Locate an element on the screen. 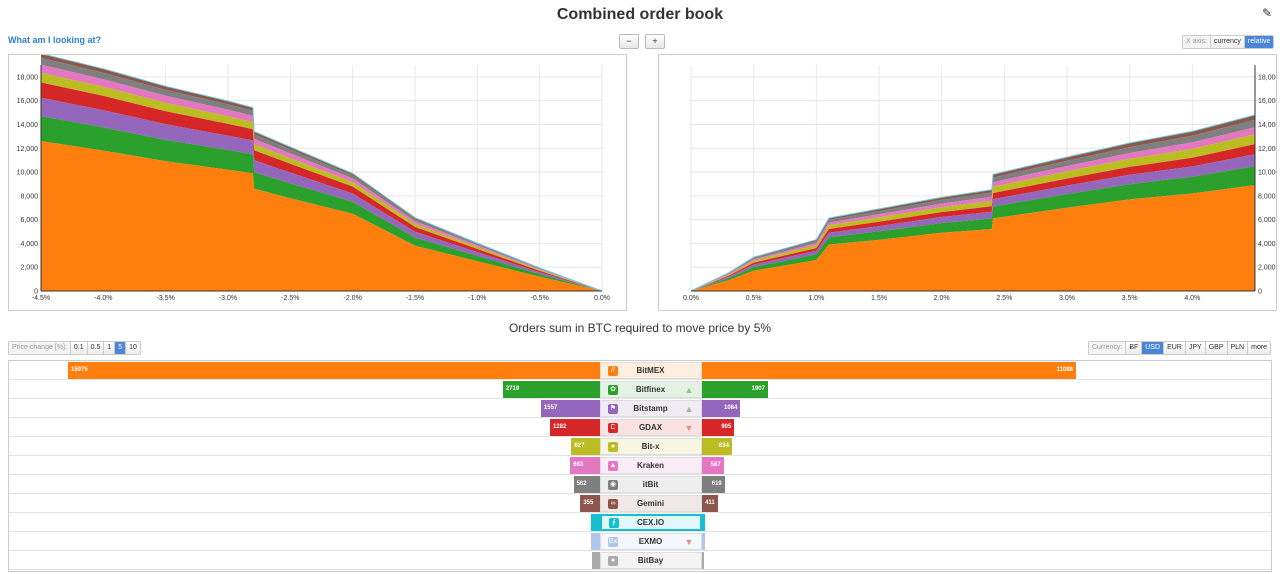  xaxis-toggle: X axis: currency relative is located at coordinates (1228, 42).